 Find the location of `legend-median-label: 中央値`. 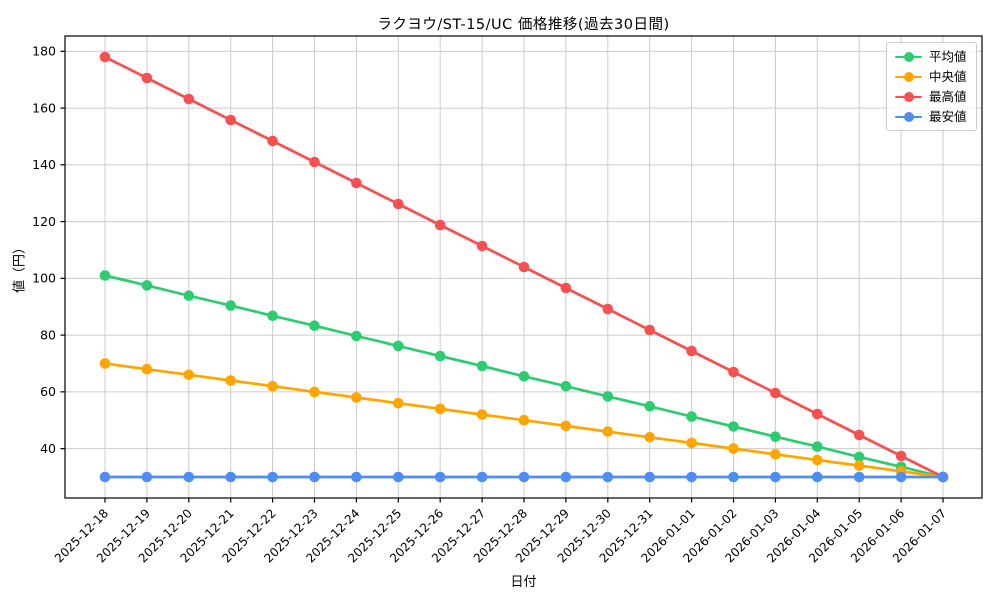

legend-median-label: 中央値 is located at coordinates (948, 76).